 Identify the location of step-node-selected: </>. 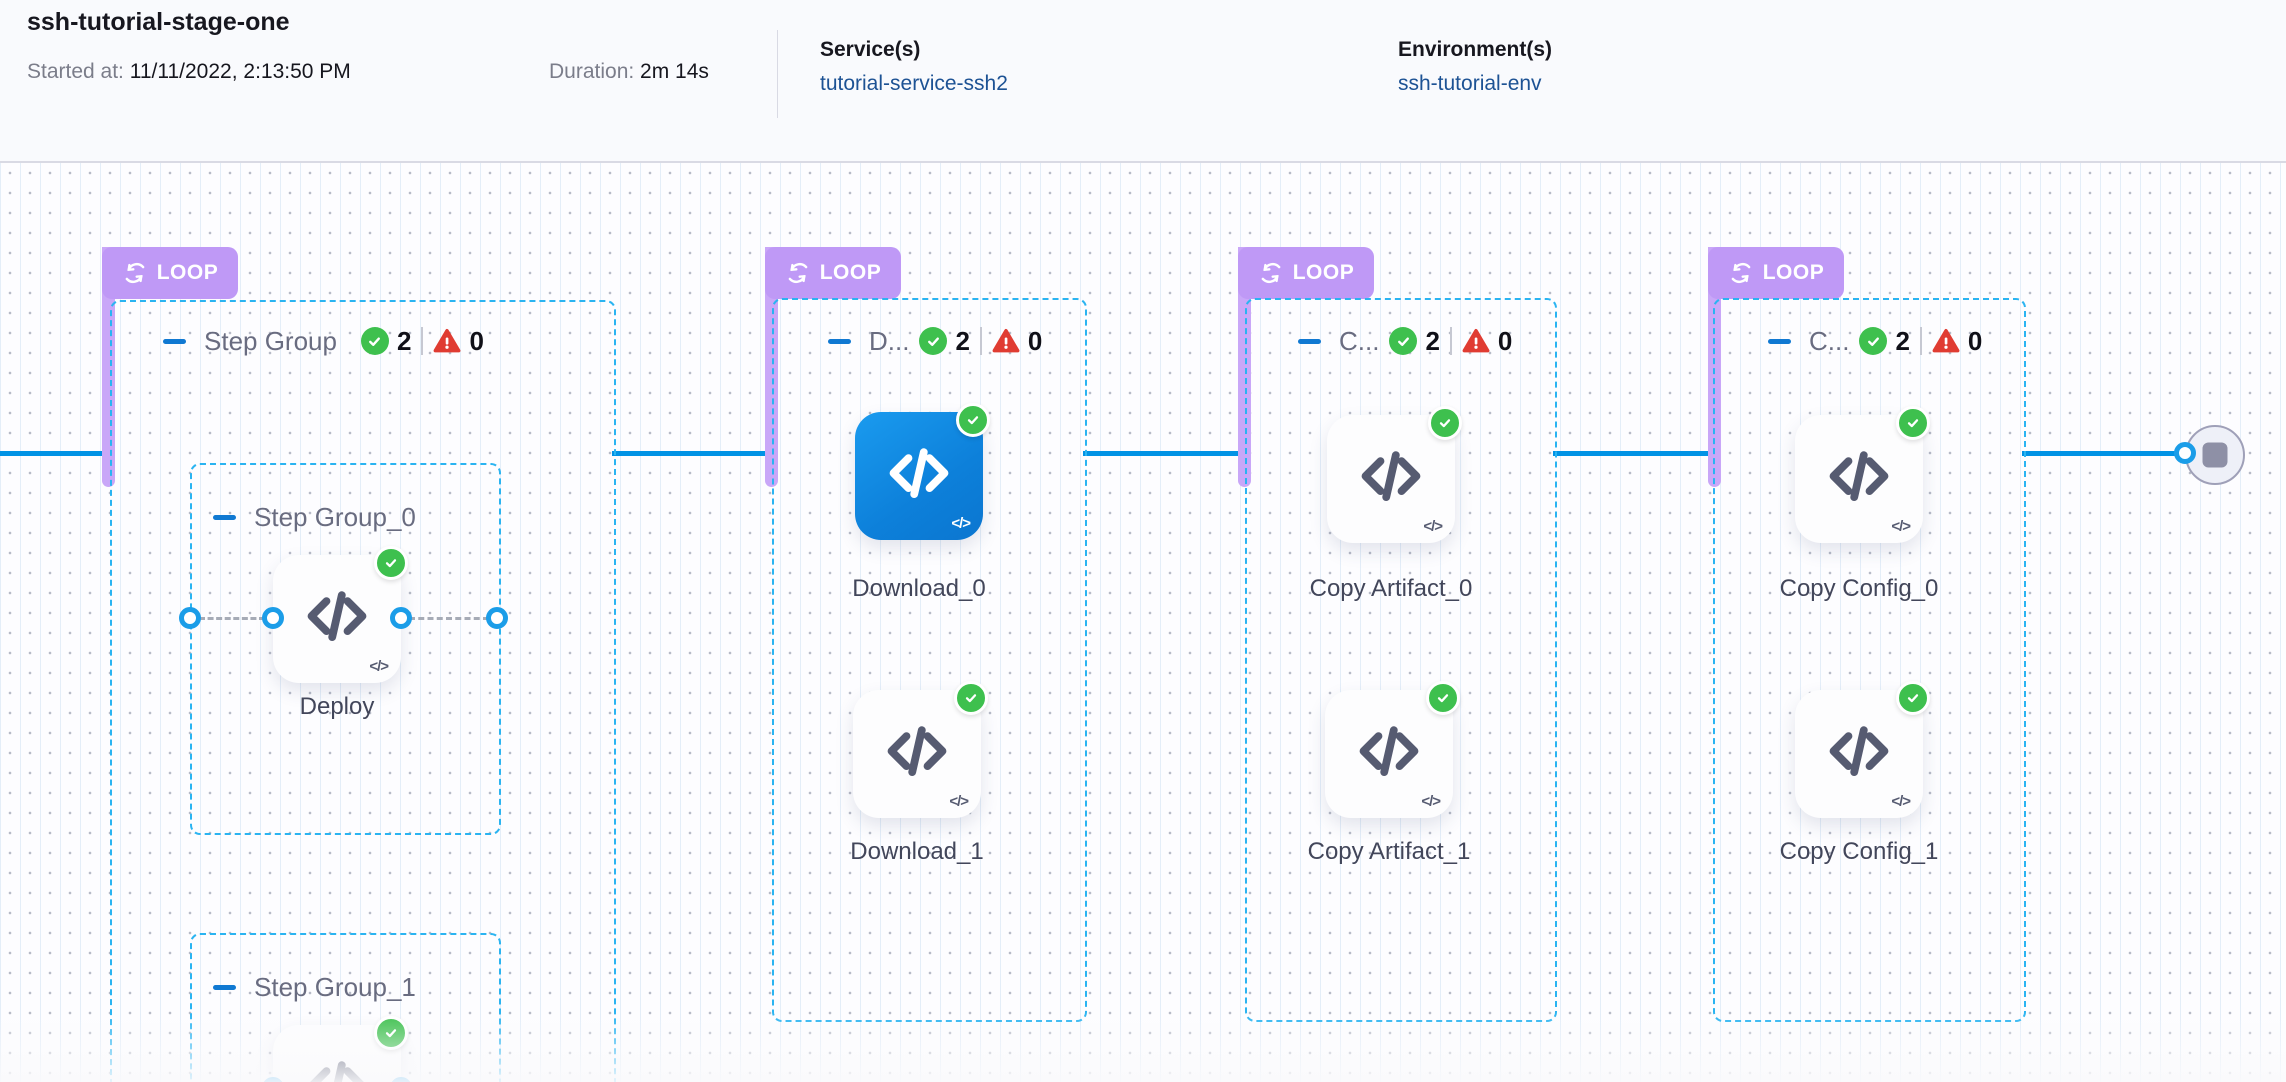
(922, 471).